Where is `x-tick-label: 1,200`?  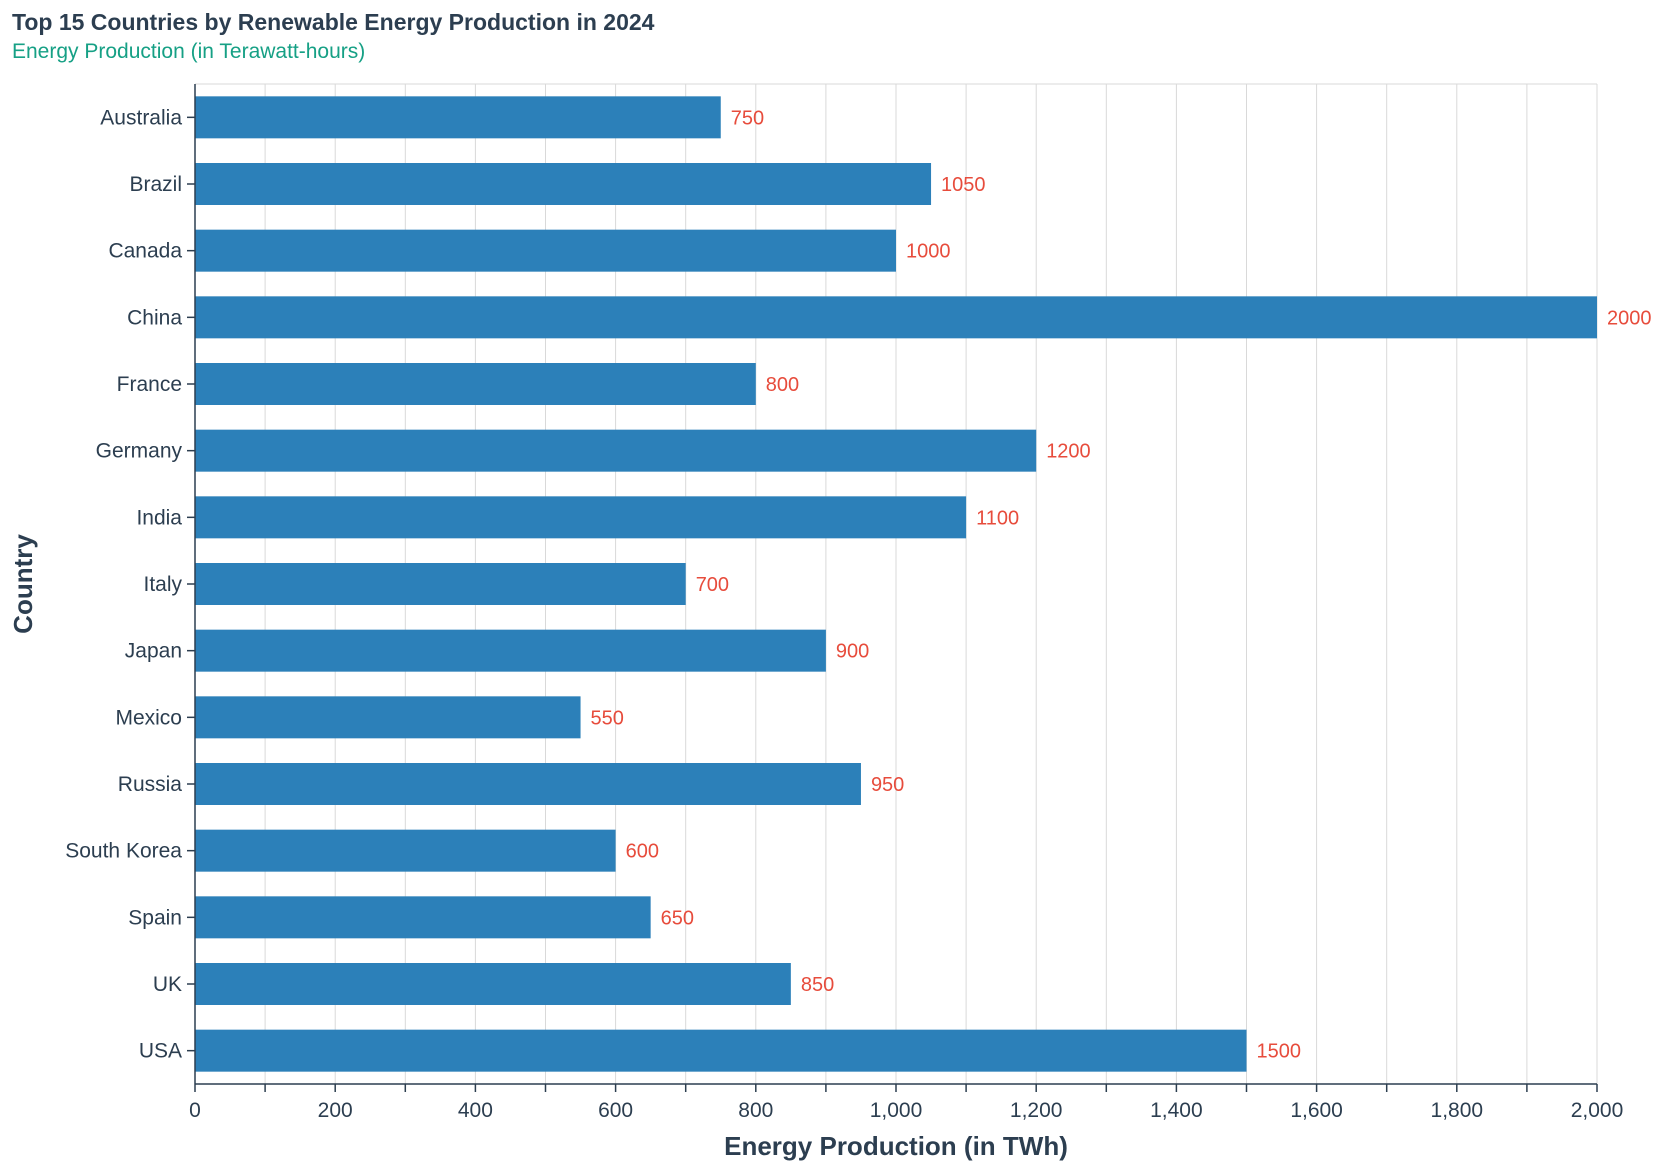 x-tick-label: 1,200 is located at coordinates (1036, 1110).